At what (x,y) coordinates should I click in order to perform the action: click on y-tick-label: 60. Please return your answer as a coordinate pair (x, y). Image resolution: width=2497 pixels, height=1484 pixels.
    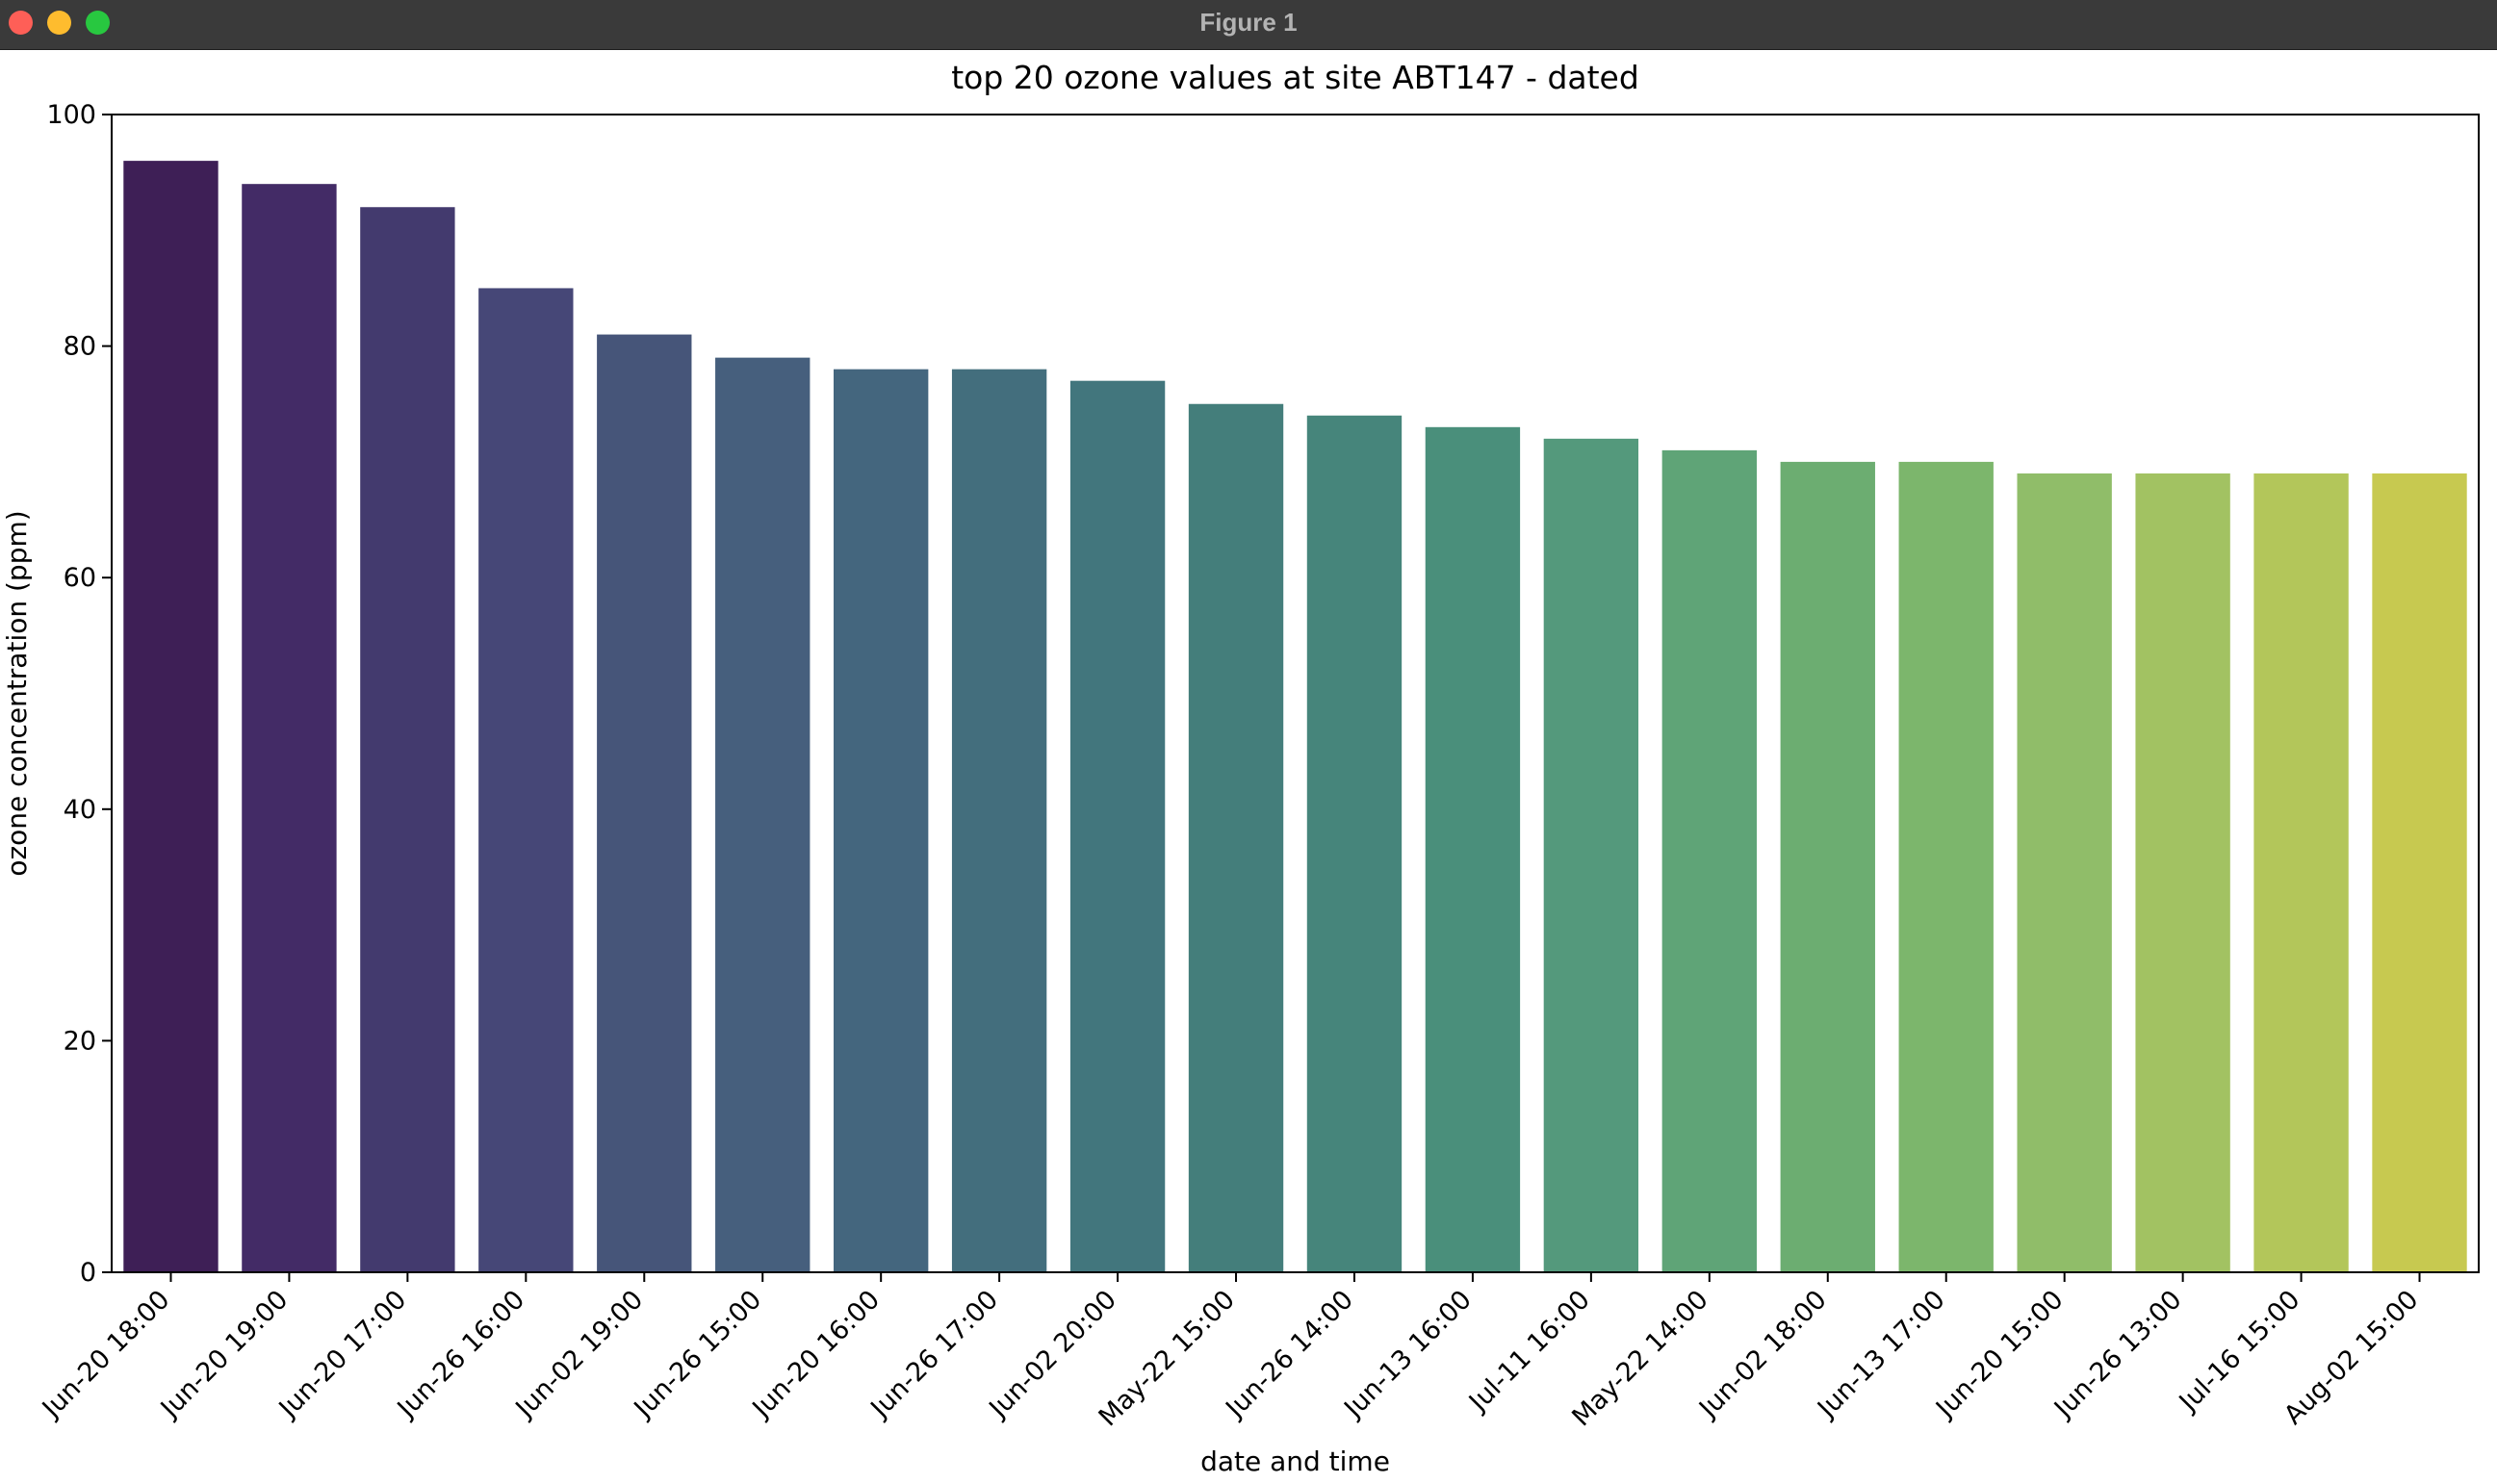
    Looking at the image, I should click on (80, 578).